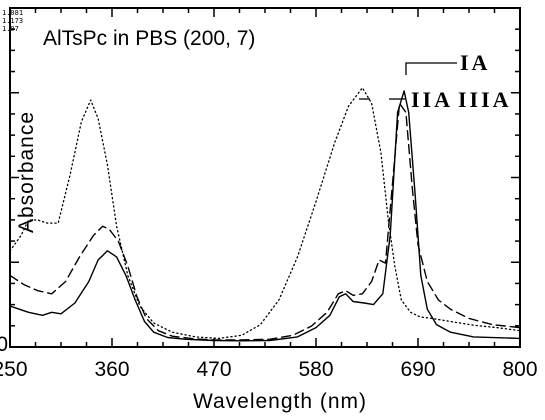  What do you see at coordinates (111, 369) in the screenshot?
I see `x-tick-label: 360` at bounding box center [111, 369].